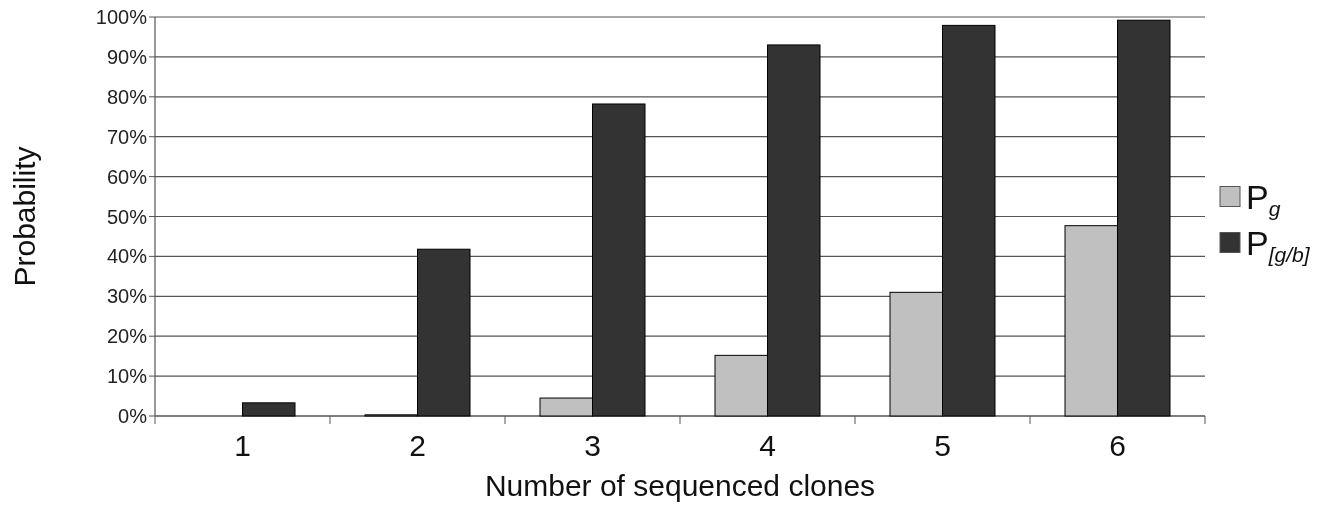 This screenshot has height=514, width=1337. What do you see at coordinates (127, 336) in the screenshot?
I see `y-tick-label: 20%` at bounding box center [127, 336].